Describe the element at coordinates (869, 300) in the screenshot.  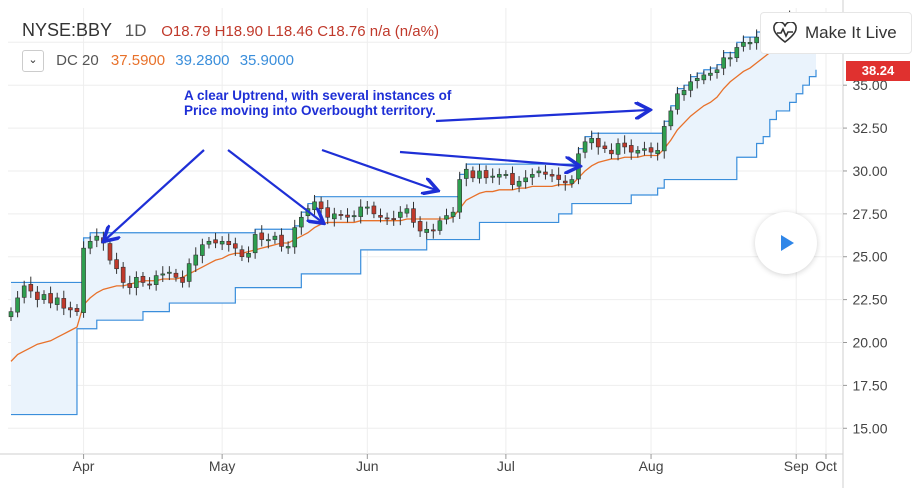
I see `y-tick-label: 22.50` at that location.